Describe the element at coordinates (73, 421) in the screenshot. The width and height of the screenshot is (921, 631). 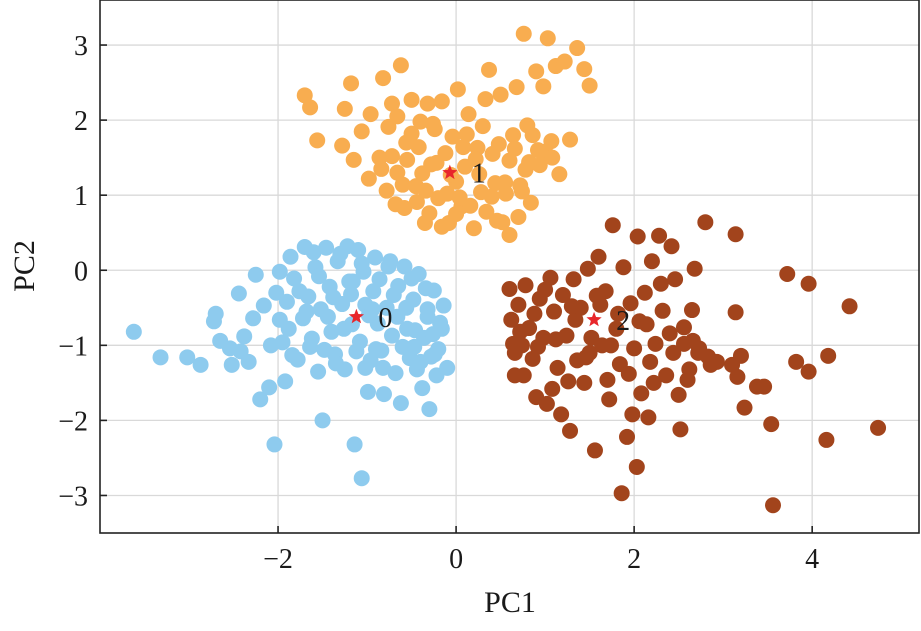
I see `y-tick-label: −2` at that location.